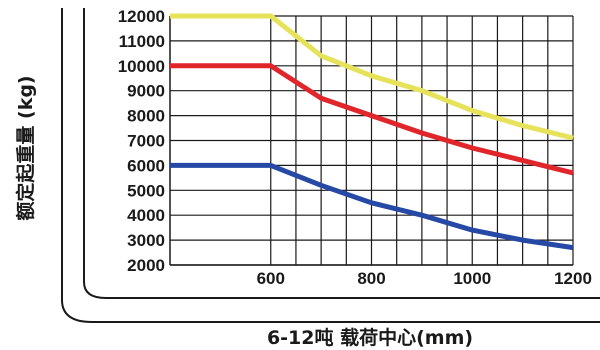 This screenshot has width=600, height=350. Describe the element at coordinates (271, 278) in the screenshot. I see `x-tick-label: 600` at that location.